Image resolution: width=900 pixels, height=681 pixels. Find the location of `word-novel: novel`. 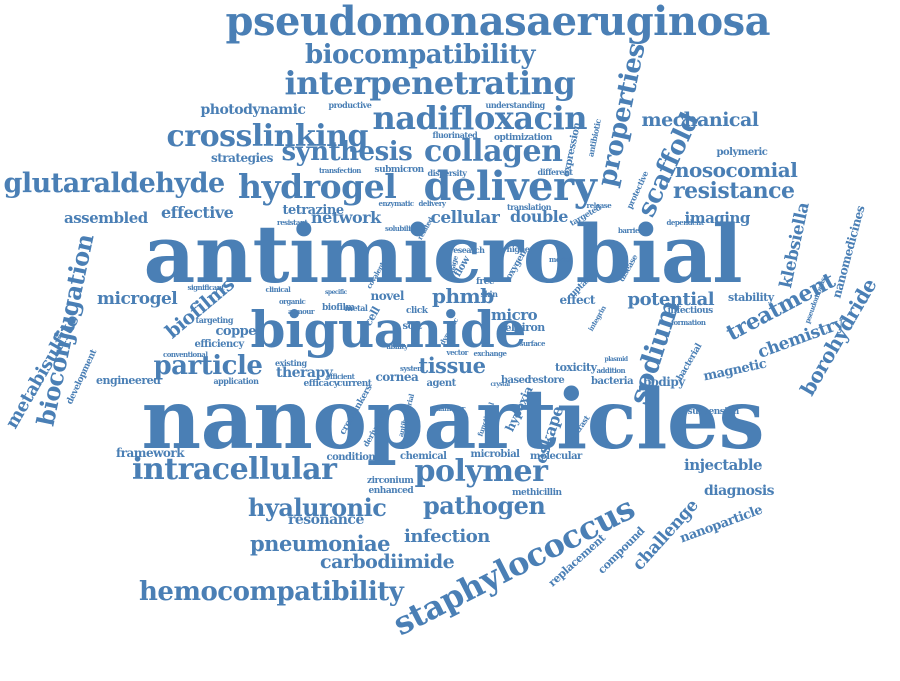

word-novel: novel is located at coordinates (387, 296).